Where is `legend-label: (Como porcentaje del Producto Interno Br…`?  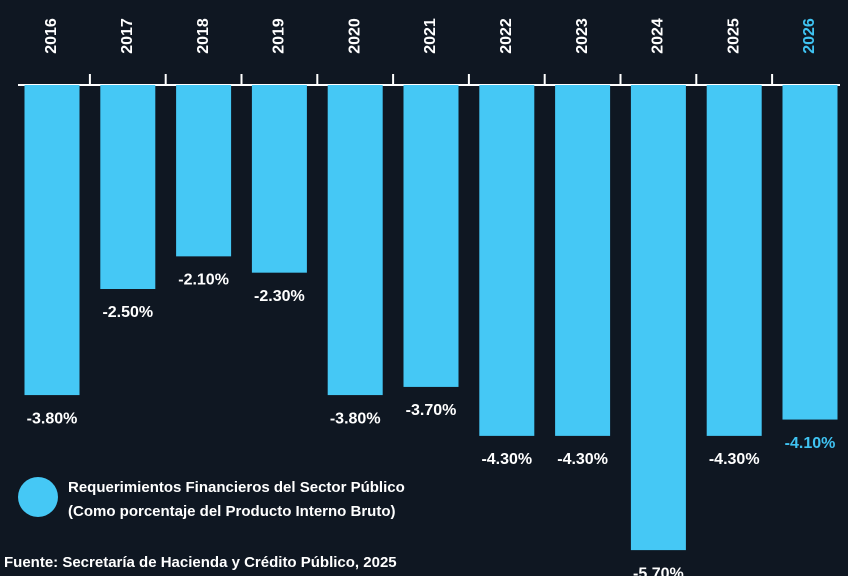
legend-label: (Como porcentaje del Producto Interno Br… is located at coordinates (232, 511).